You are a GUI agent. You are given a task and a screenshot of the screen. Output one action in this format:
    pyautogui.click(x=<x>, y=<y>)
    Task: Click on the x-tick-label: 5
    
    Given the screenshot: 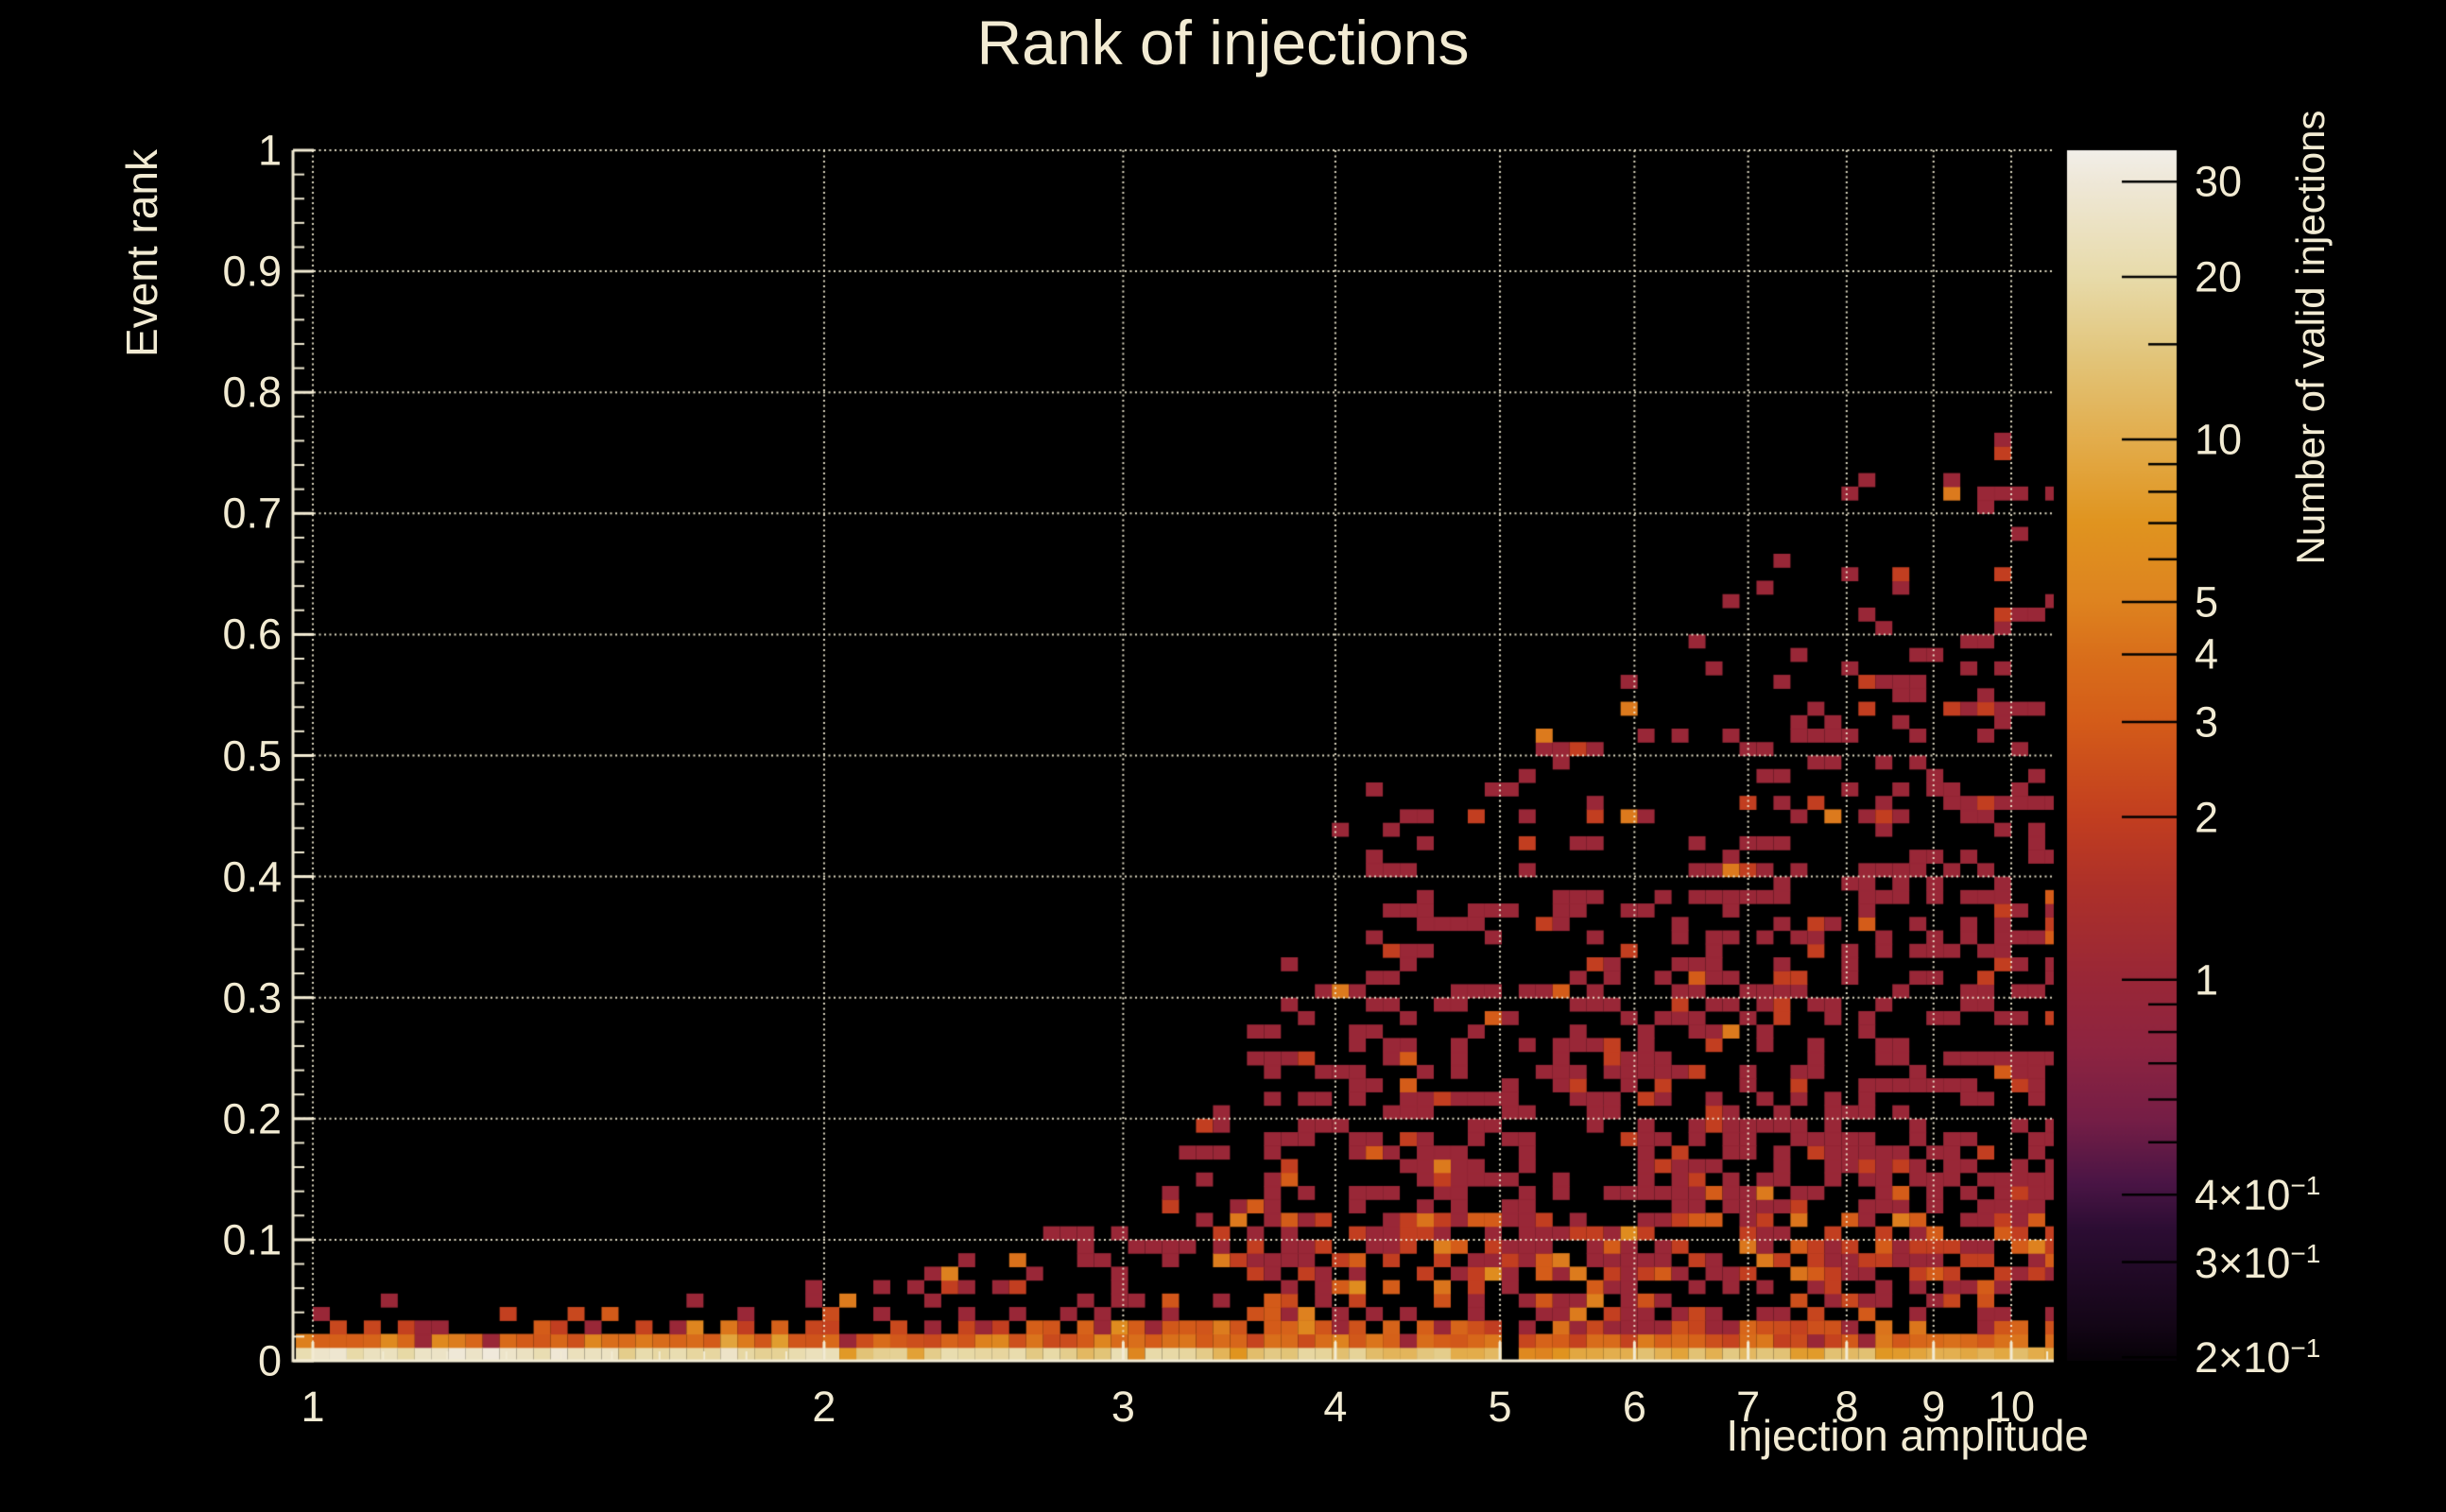 What is the action you would take?
    pyautogui.click(x=1500, y=1407)
    